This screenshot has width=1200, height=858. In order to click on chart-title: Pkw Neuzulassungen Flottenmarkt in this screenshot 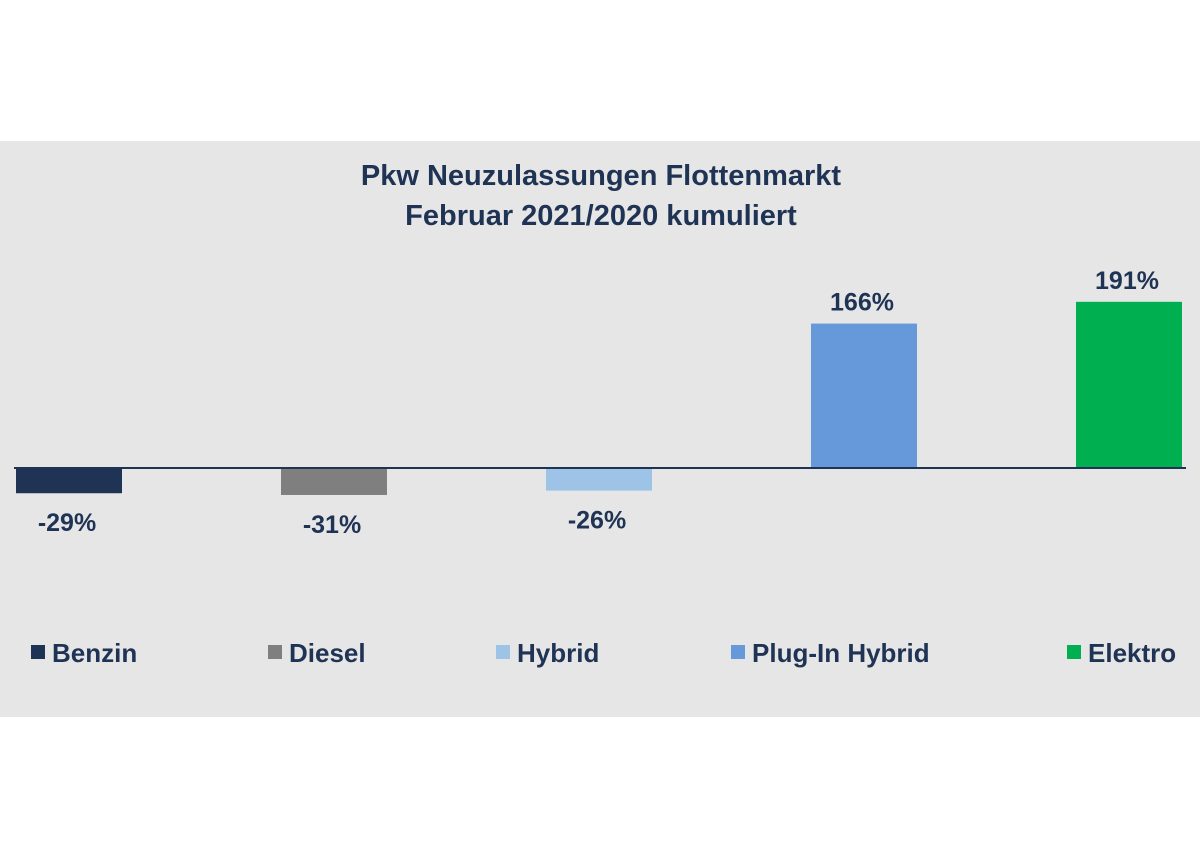, I will do `click(601, 176)`.